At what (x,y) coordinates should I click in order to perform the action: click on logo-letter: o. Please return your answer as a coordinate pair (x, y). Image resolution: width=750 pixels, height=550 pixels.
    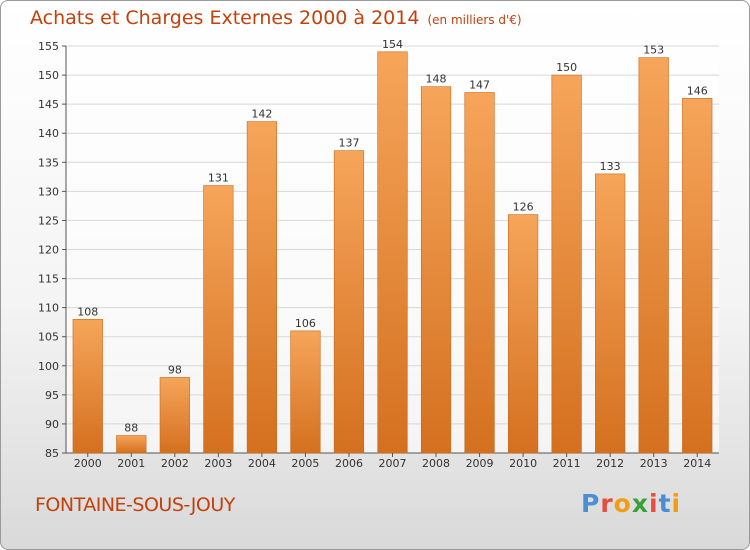
    Looking at the image, I should click on (622, 503).